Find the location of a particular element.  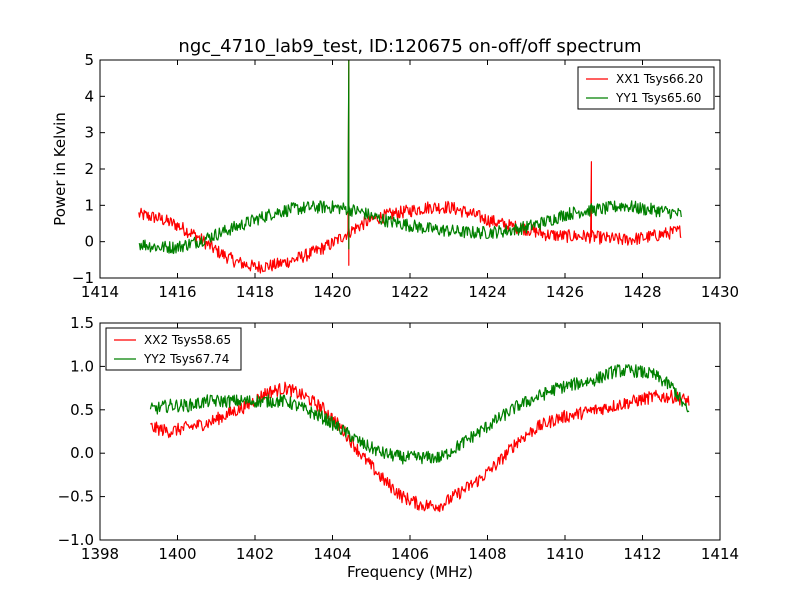

y-tick-label: 3 is located at coordinates (89, 133).